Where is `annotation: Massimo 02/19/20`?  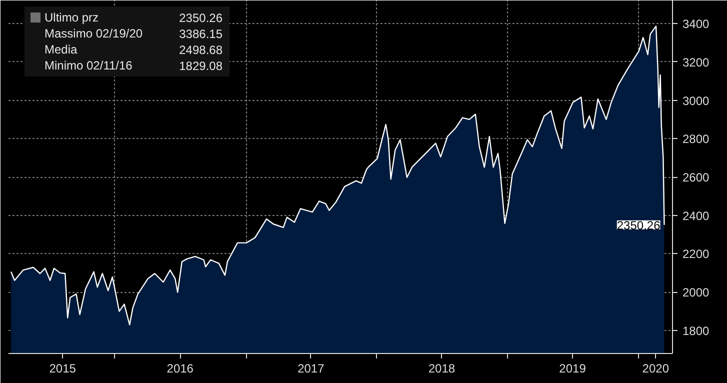
annotation: Massimo 02/19/20 is located at coordinates (93, 33).